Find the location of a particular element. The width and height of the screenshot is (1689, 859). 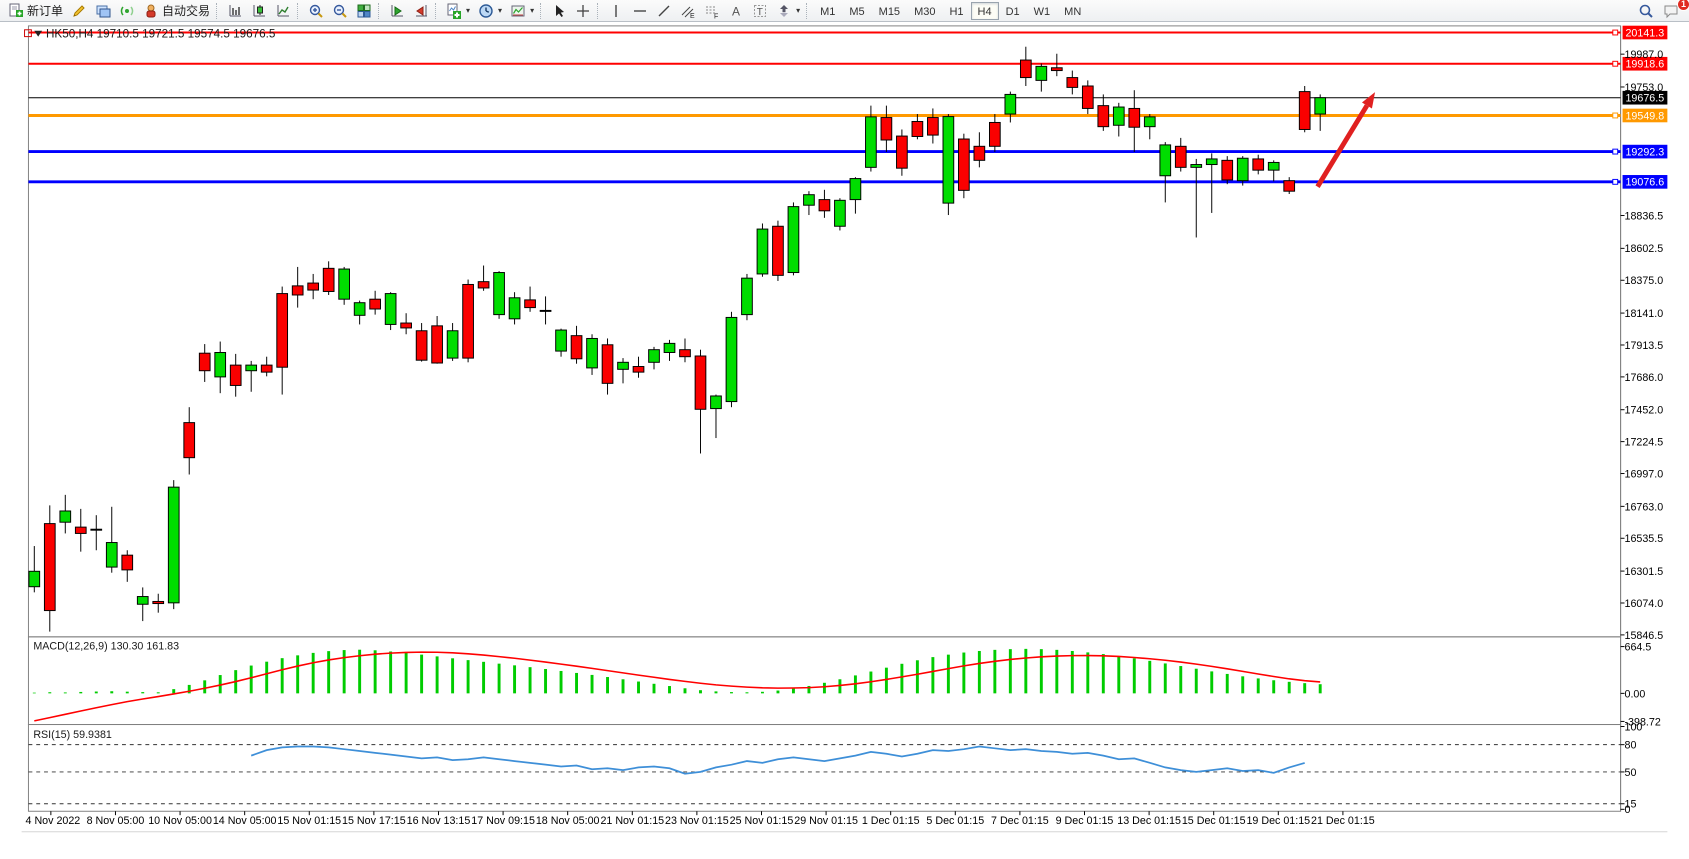

chart-shift-button is located at coordinates (421, 11).